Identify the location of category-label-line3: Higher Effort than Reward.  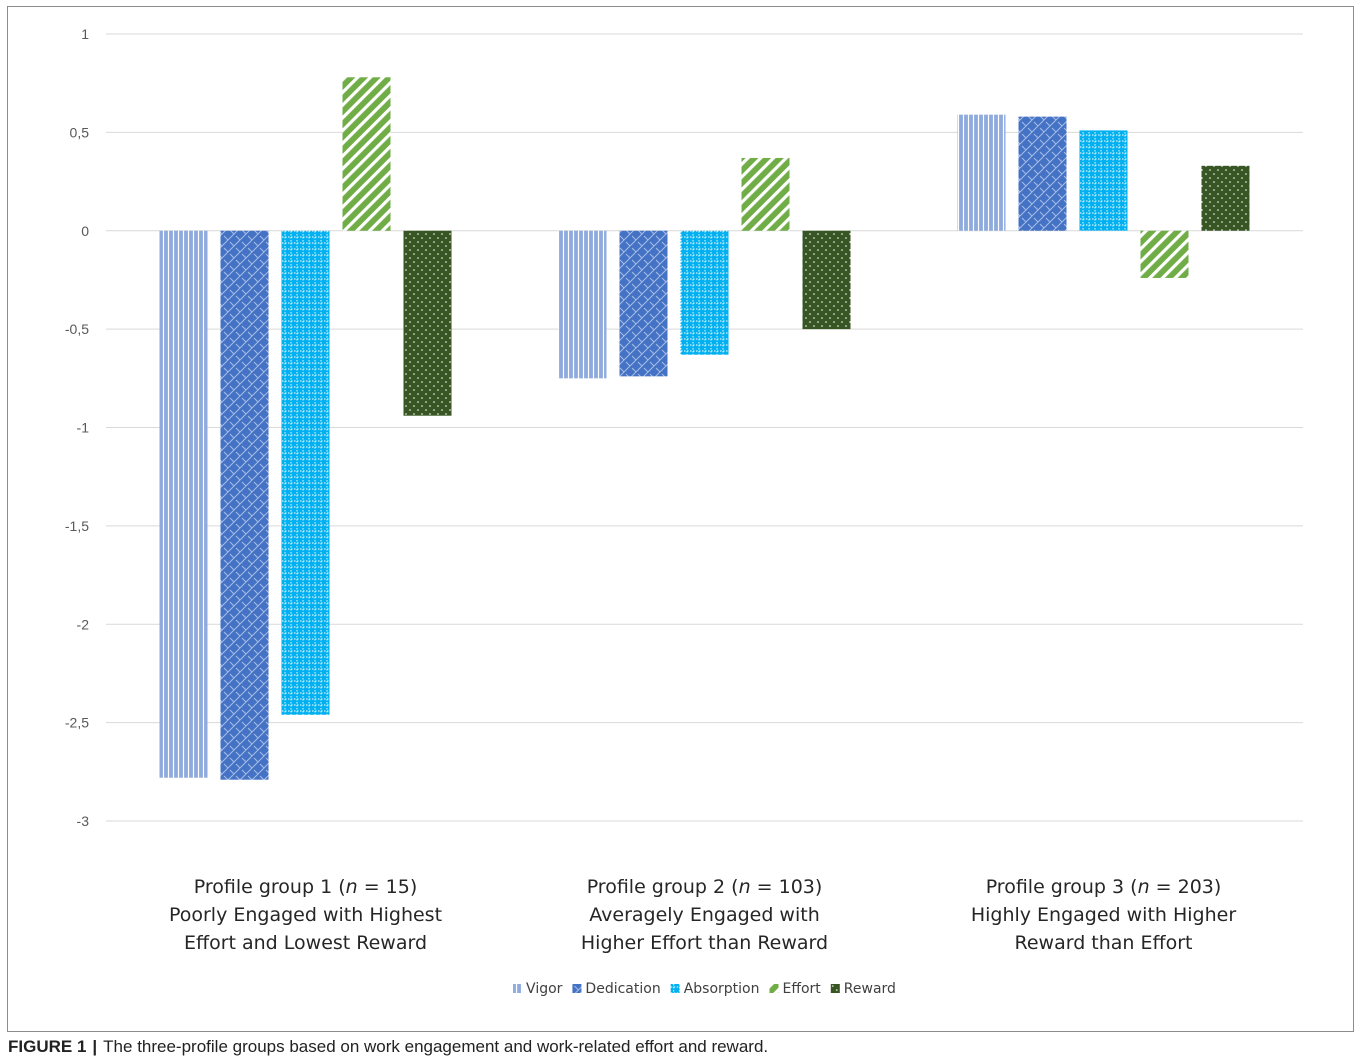
(704, 943).